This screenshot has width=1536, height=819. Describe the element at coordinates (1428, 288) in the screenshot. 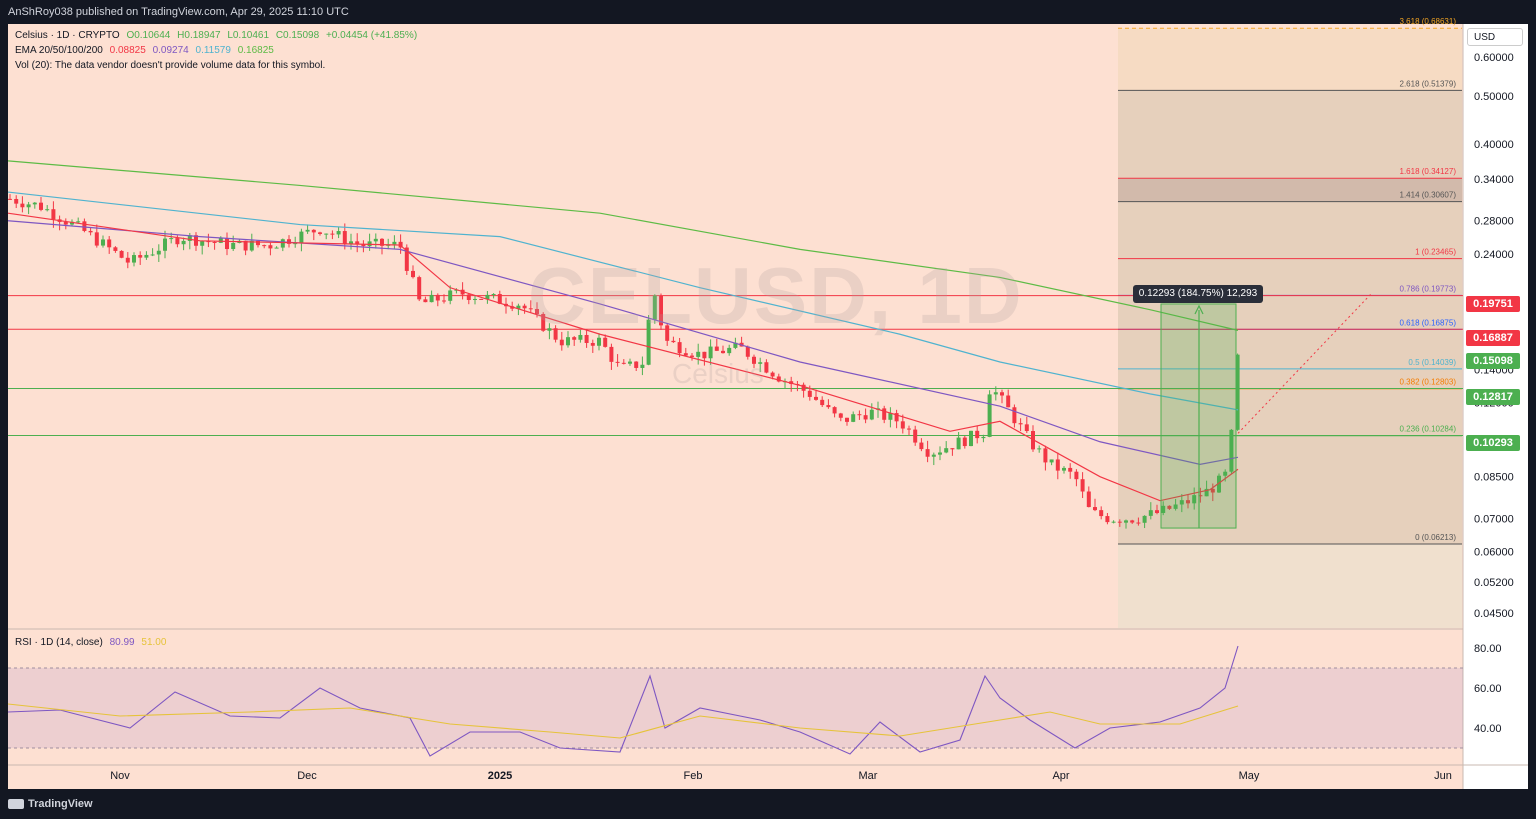

I see `fib-label: 0.786 (0.19773)` at that location.